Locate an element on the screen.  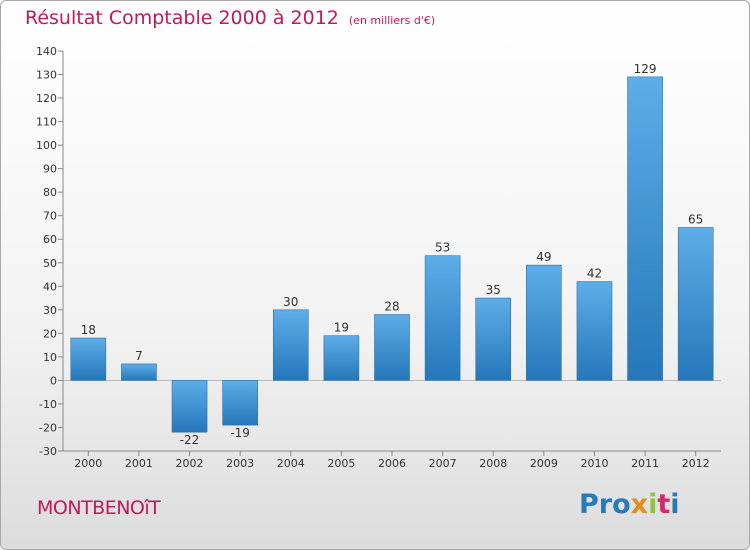
y-tick-label: -10 is located at coordinates (48, 404).